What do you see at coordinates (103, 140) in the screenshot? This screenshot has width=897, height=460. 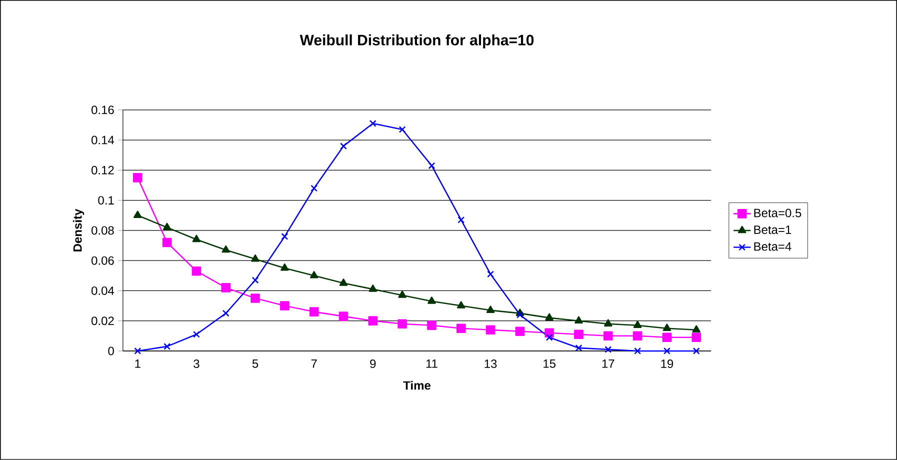 I see `y-tick-label: 0.14` at bounding box center [103, 140].